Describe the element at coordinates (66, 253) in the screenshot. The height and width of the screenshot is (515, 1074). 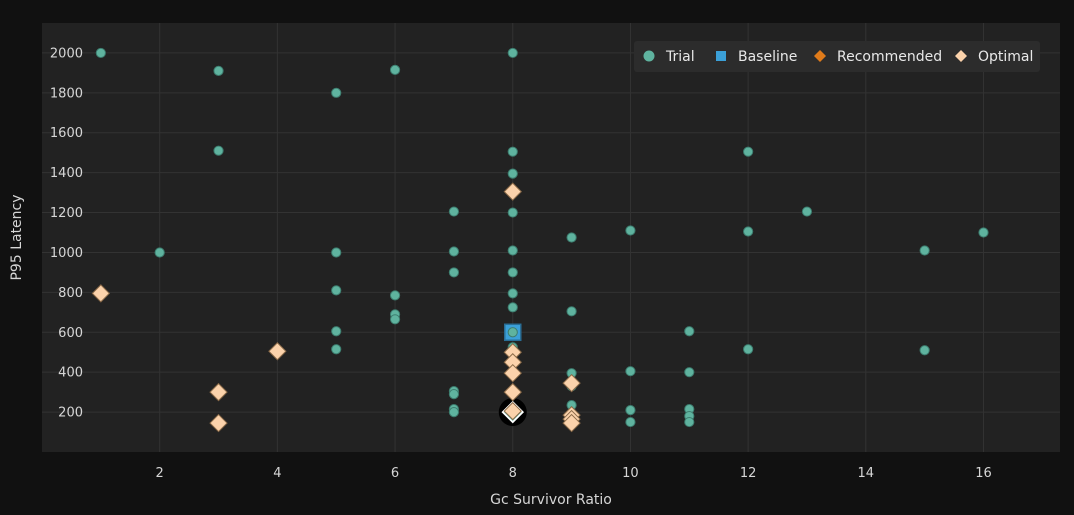
I see `y-tick-label: 1000` at that location.